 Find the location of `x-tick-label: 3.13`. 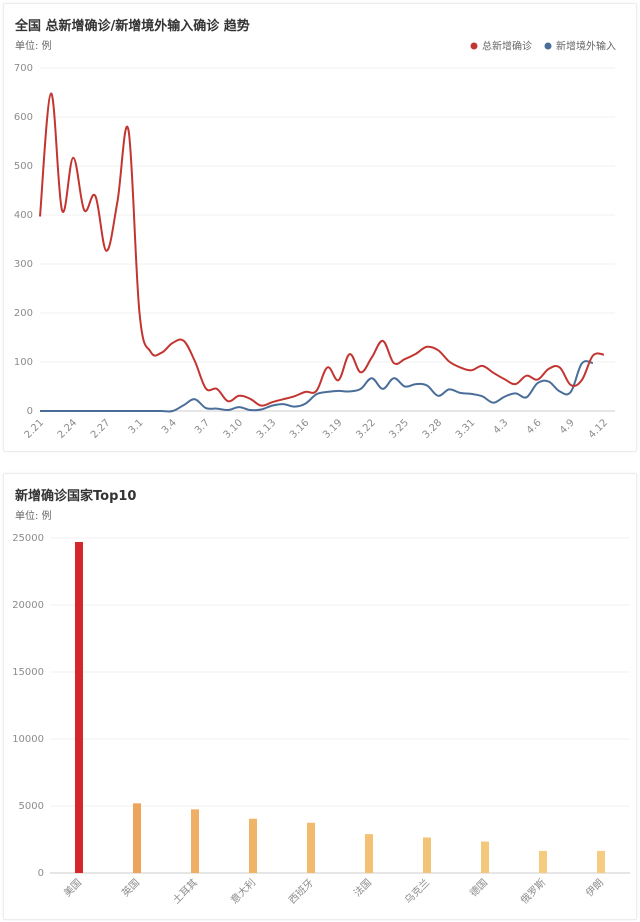

x-tick-label: 3.13 is located at coordinates (267, 429).